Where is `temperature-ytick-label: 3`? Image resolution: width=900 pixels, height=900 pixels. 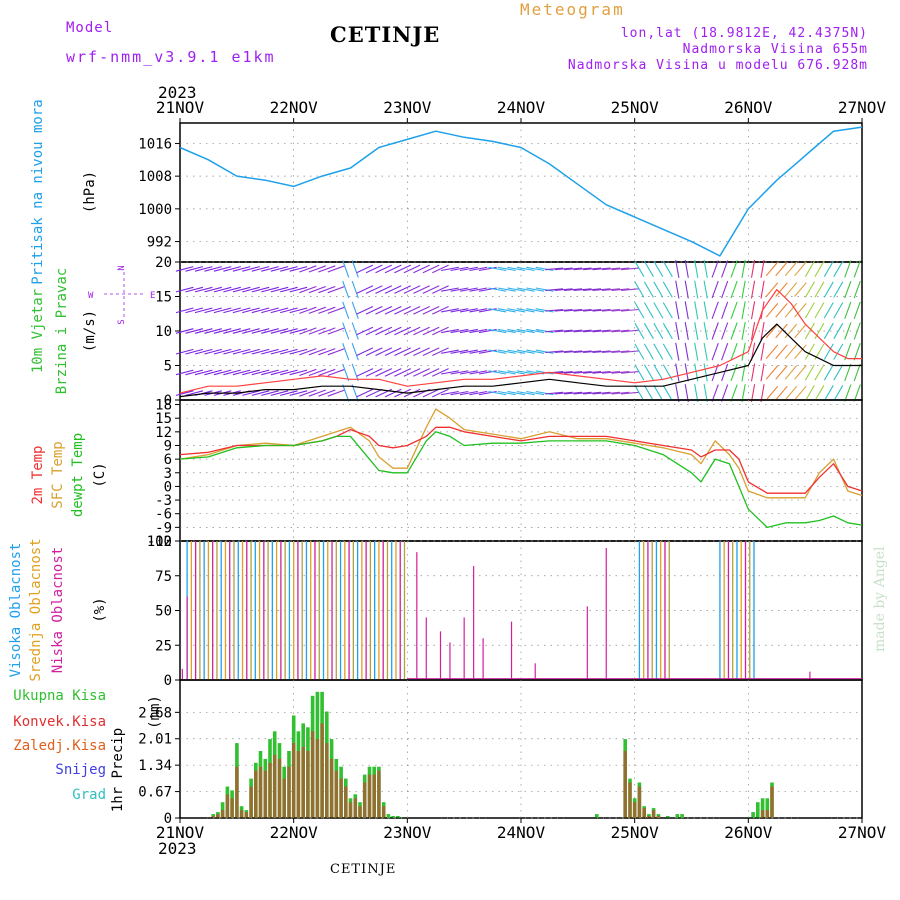 temperature-ytick-label: 3 is located at coordinates (168, 474).